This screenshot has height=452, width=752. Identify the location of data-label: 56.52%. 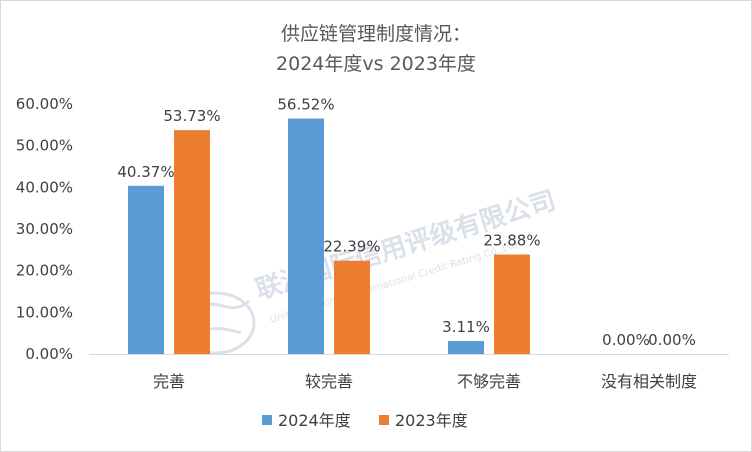
(305, 105).